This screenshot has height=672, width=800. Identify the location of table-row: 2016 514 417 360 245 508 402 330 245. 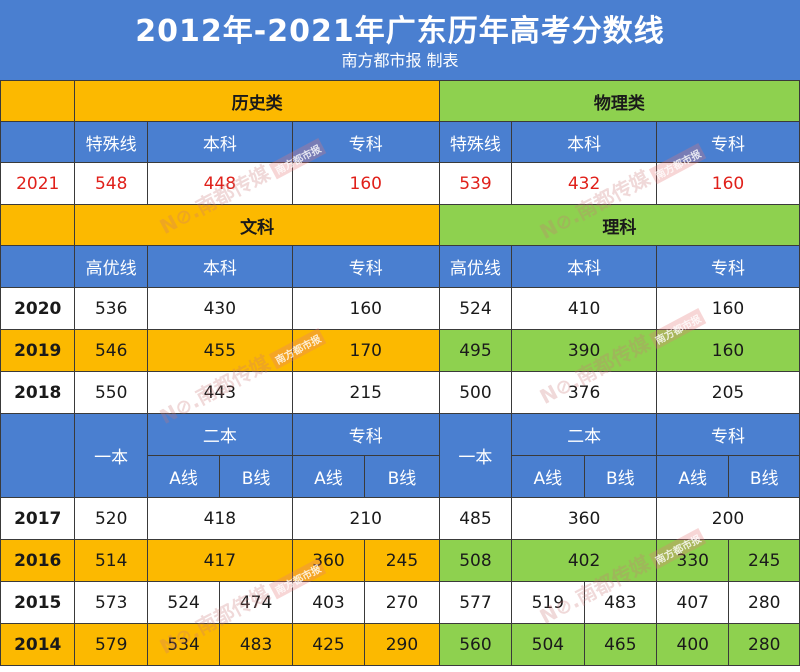
(400, 560).